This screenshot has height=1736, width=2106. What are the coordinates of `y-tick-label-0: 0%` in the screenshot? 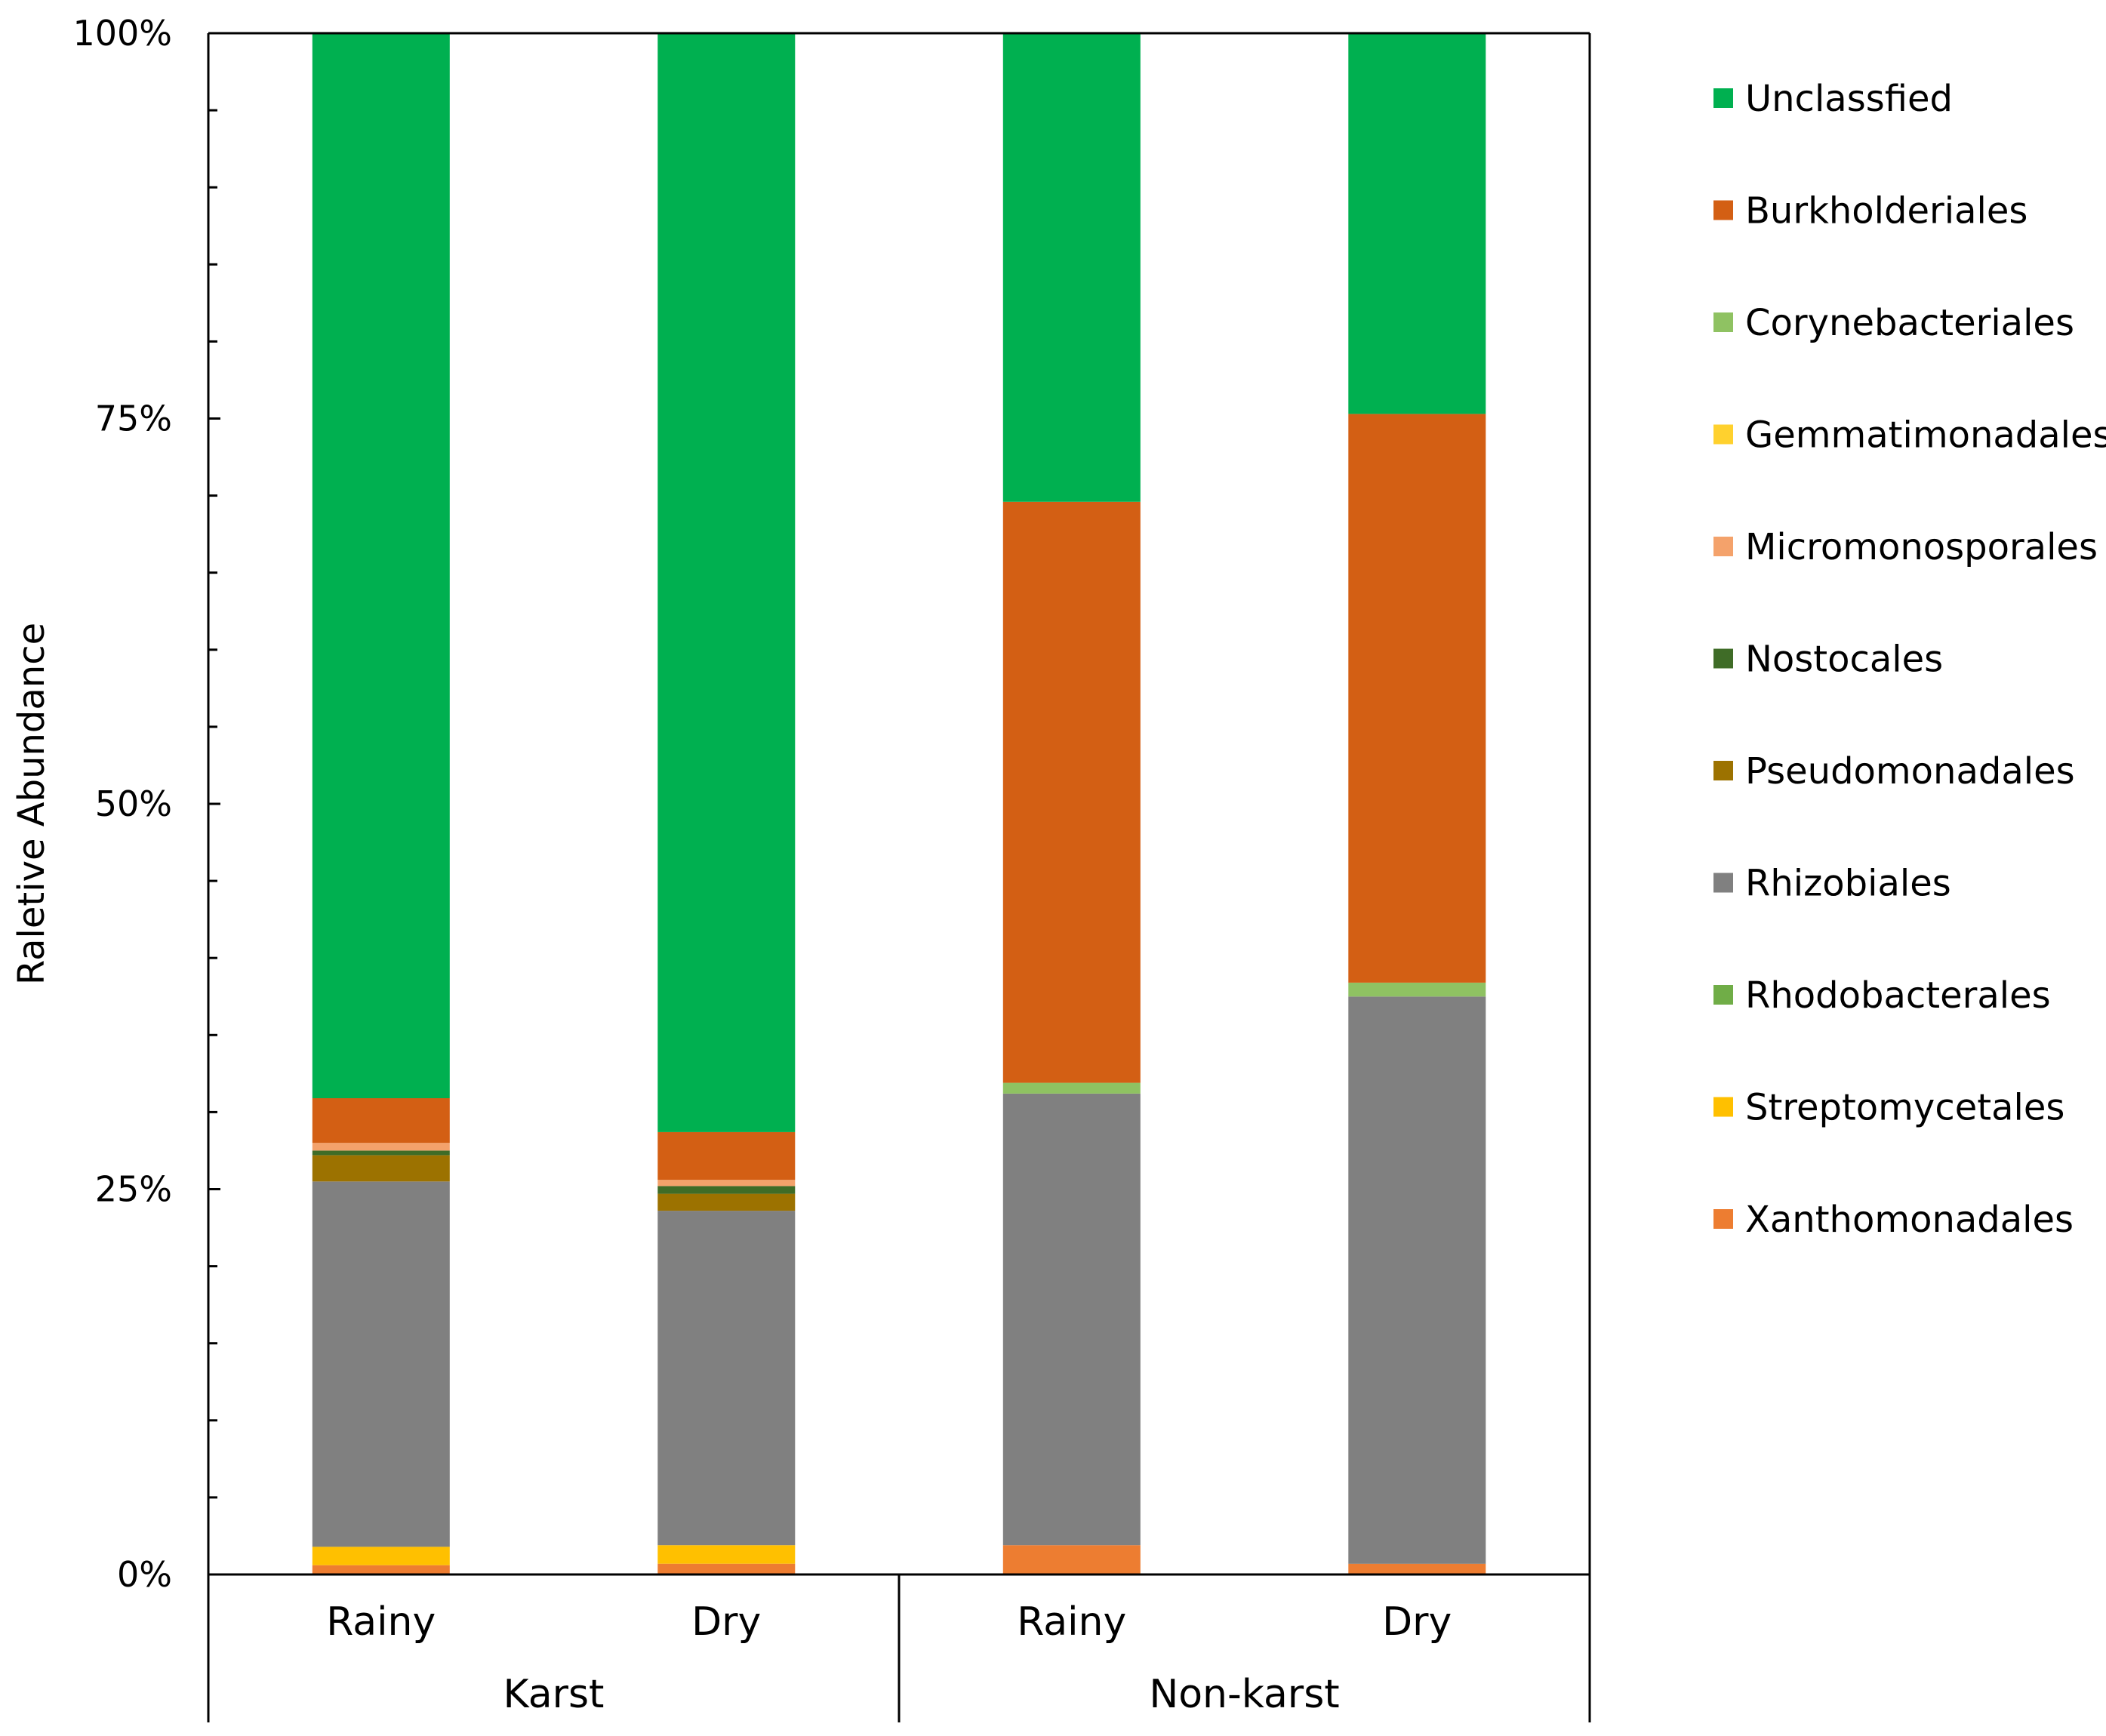 It's located at (144, 1574).